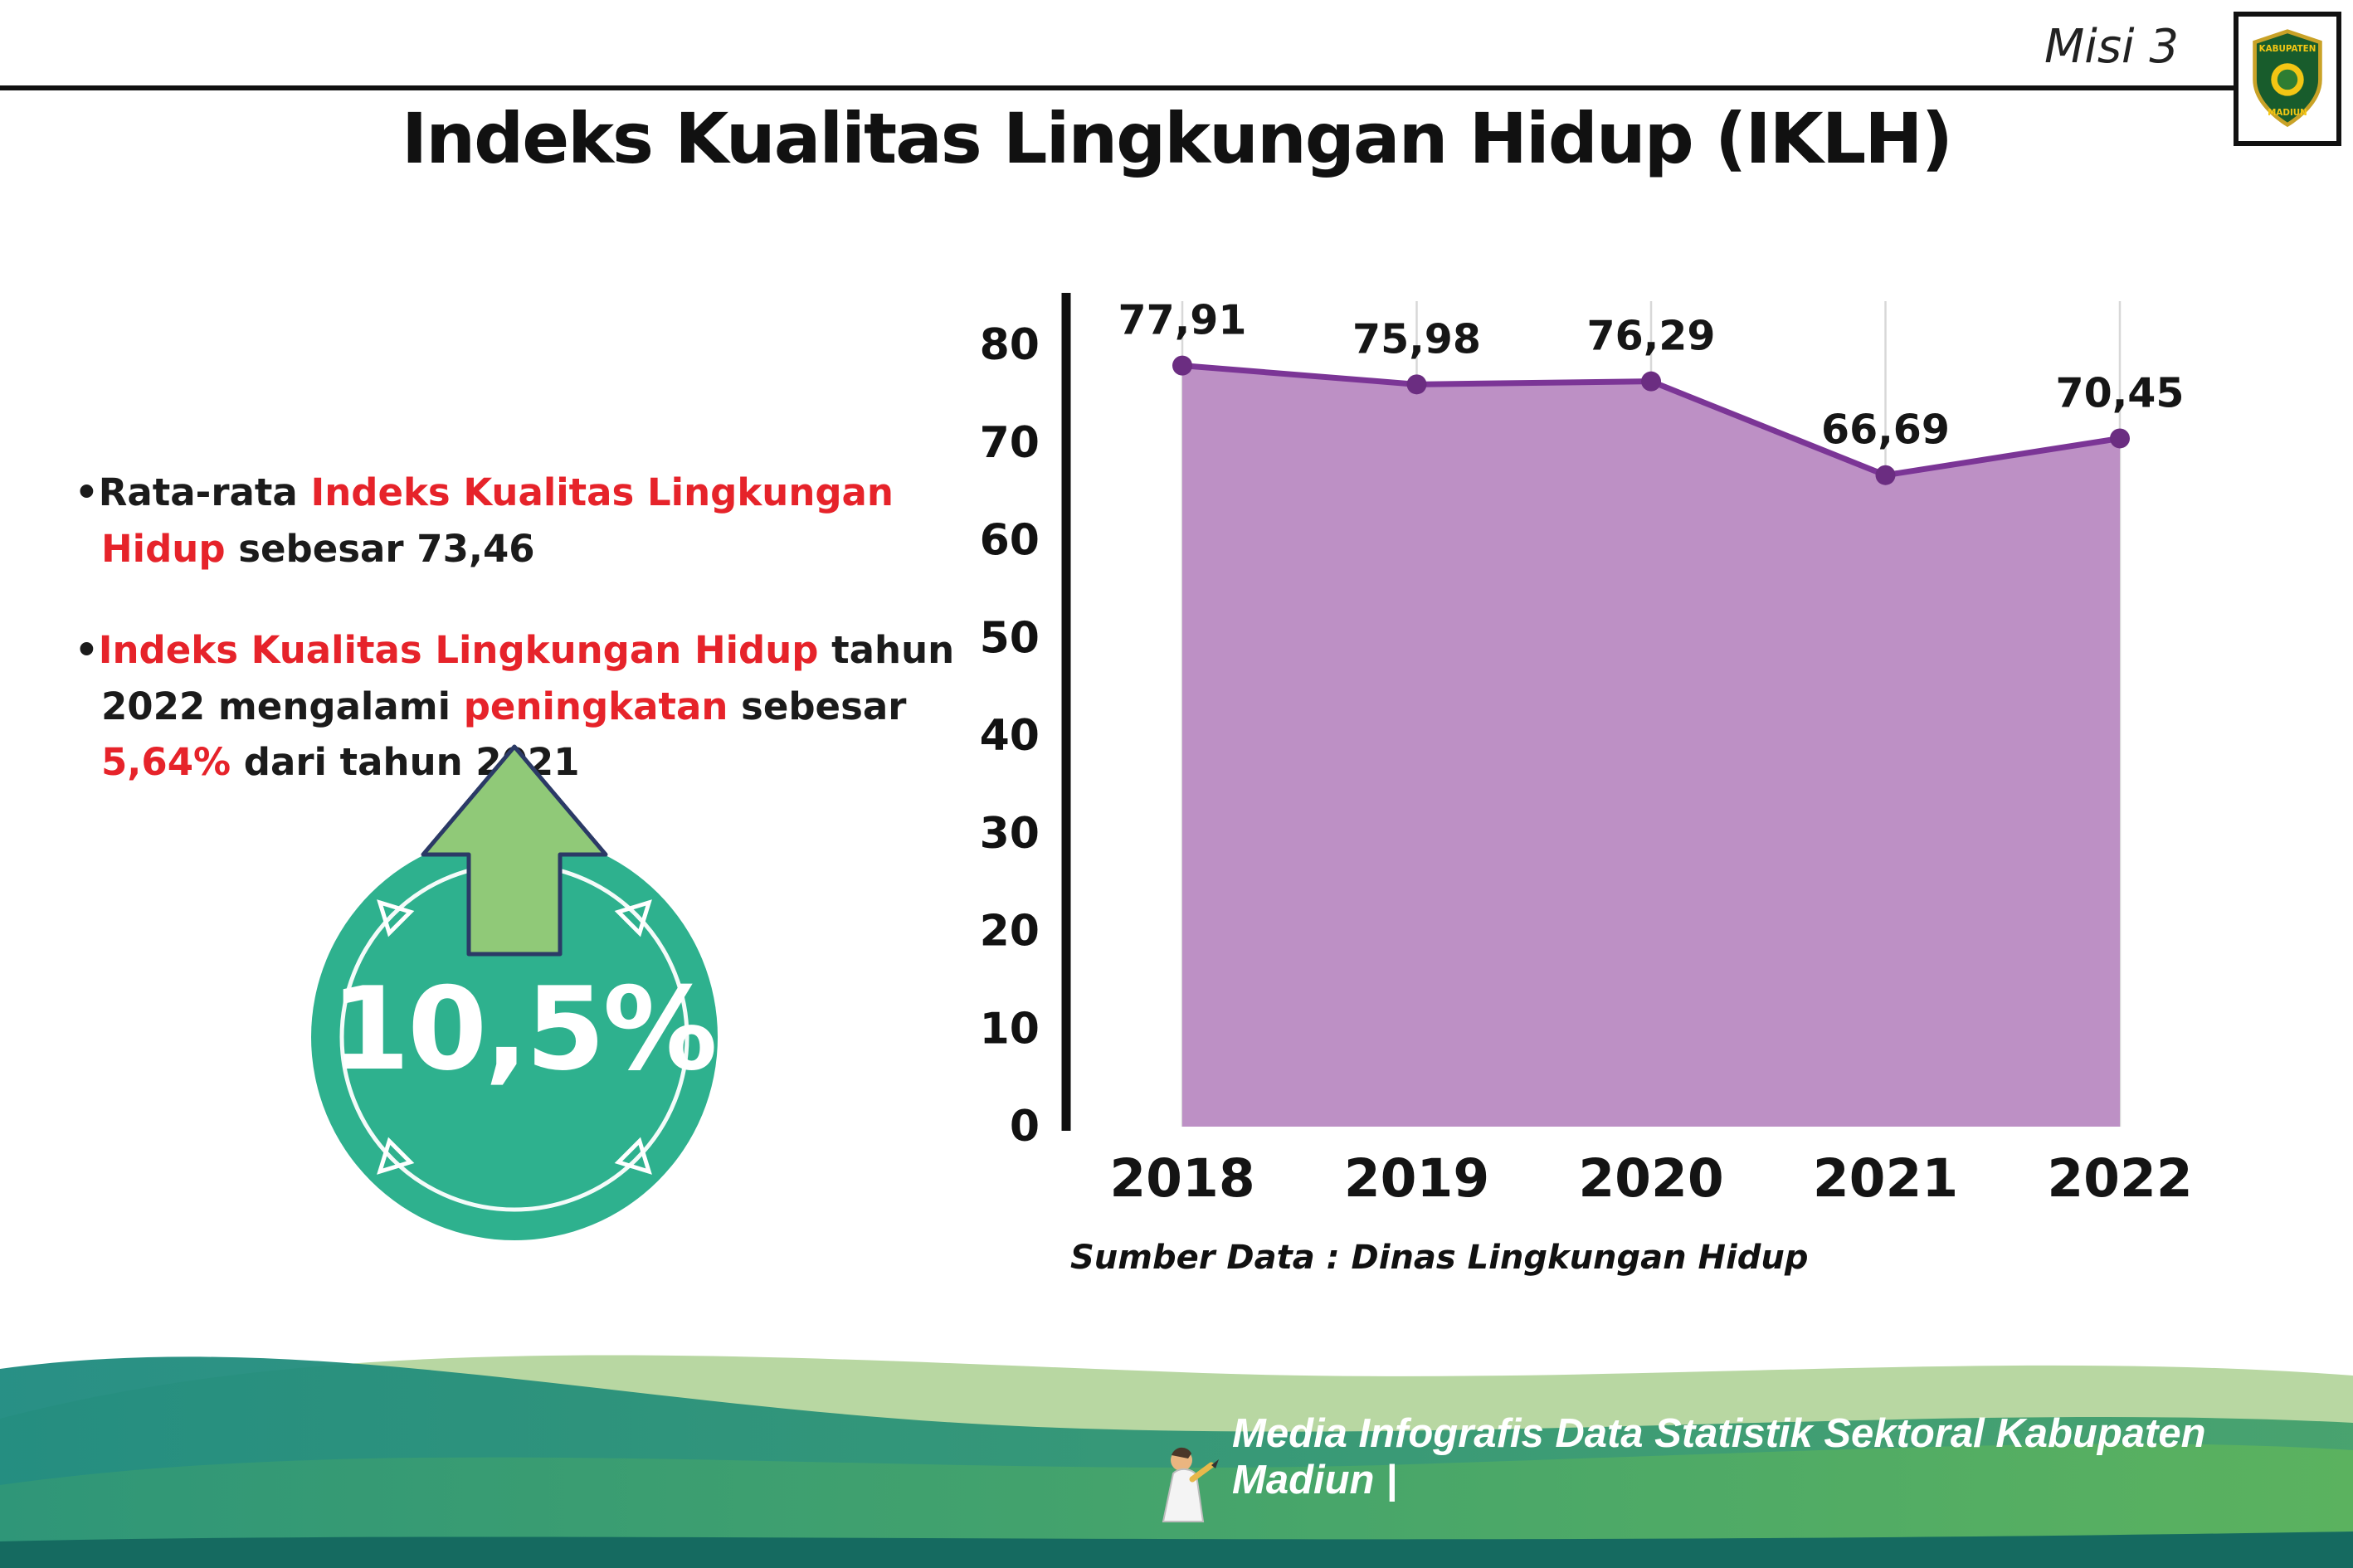 Image resolution: width=2353 pixels, height=1568 pixels. I want to click on badge-triangle-nw, so click(396, 918).